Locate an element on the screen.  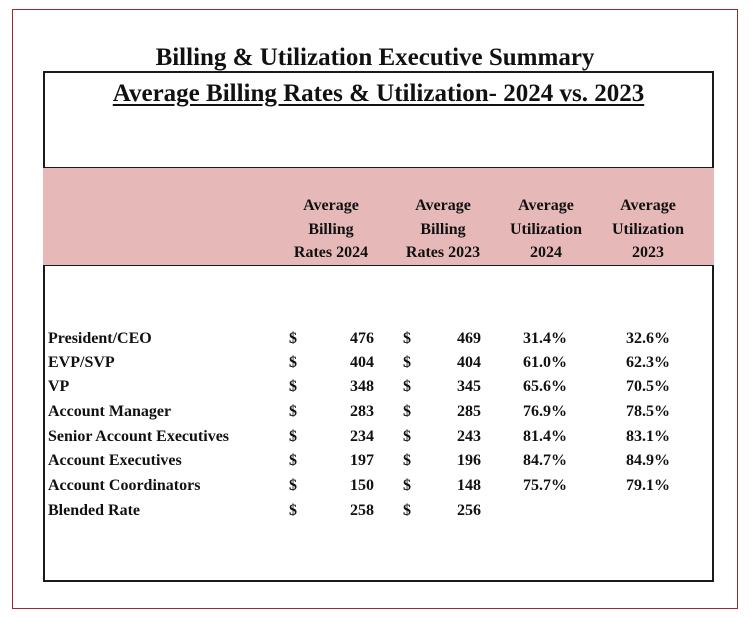
column-header-rates-2023: Average Billing Rates 2023 is located at coordinates (443, 229).